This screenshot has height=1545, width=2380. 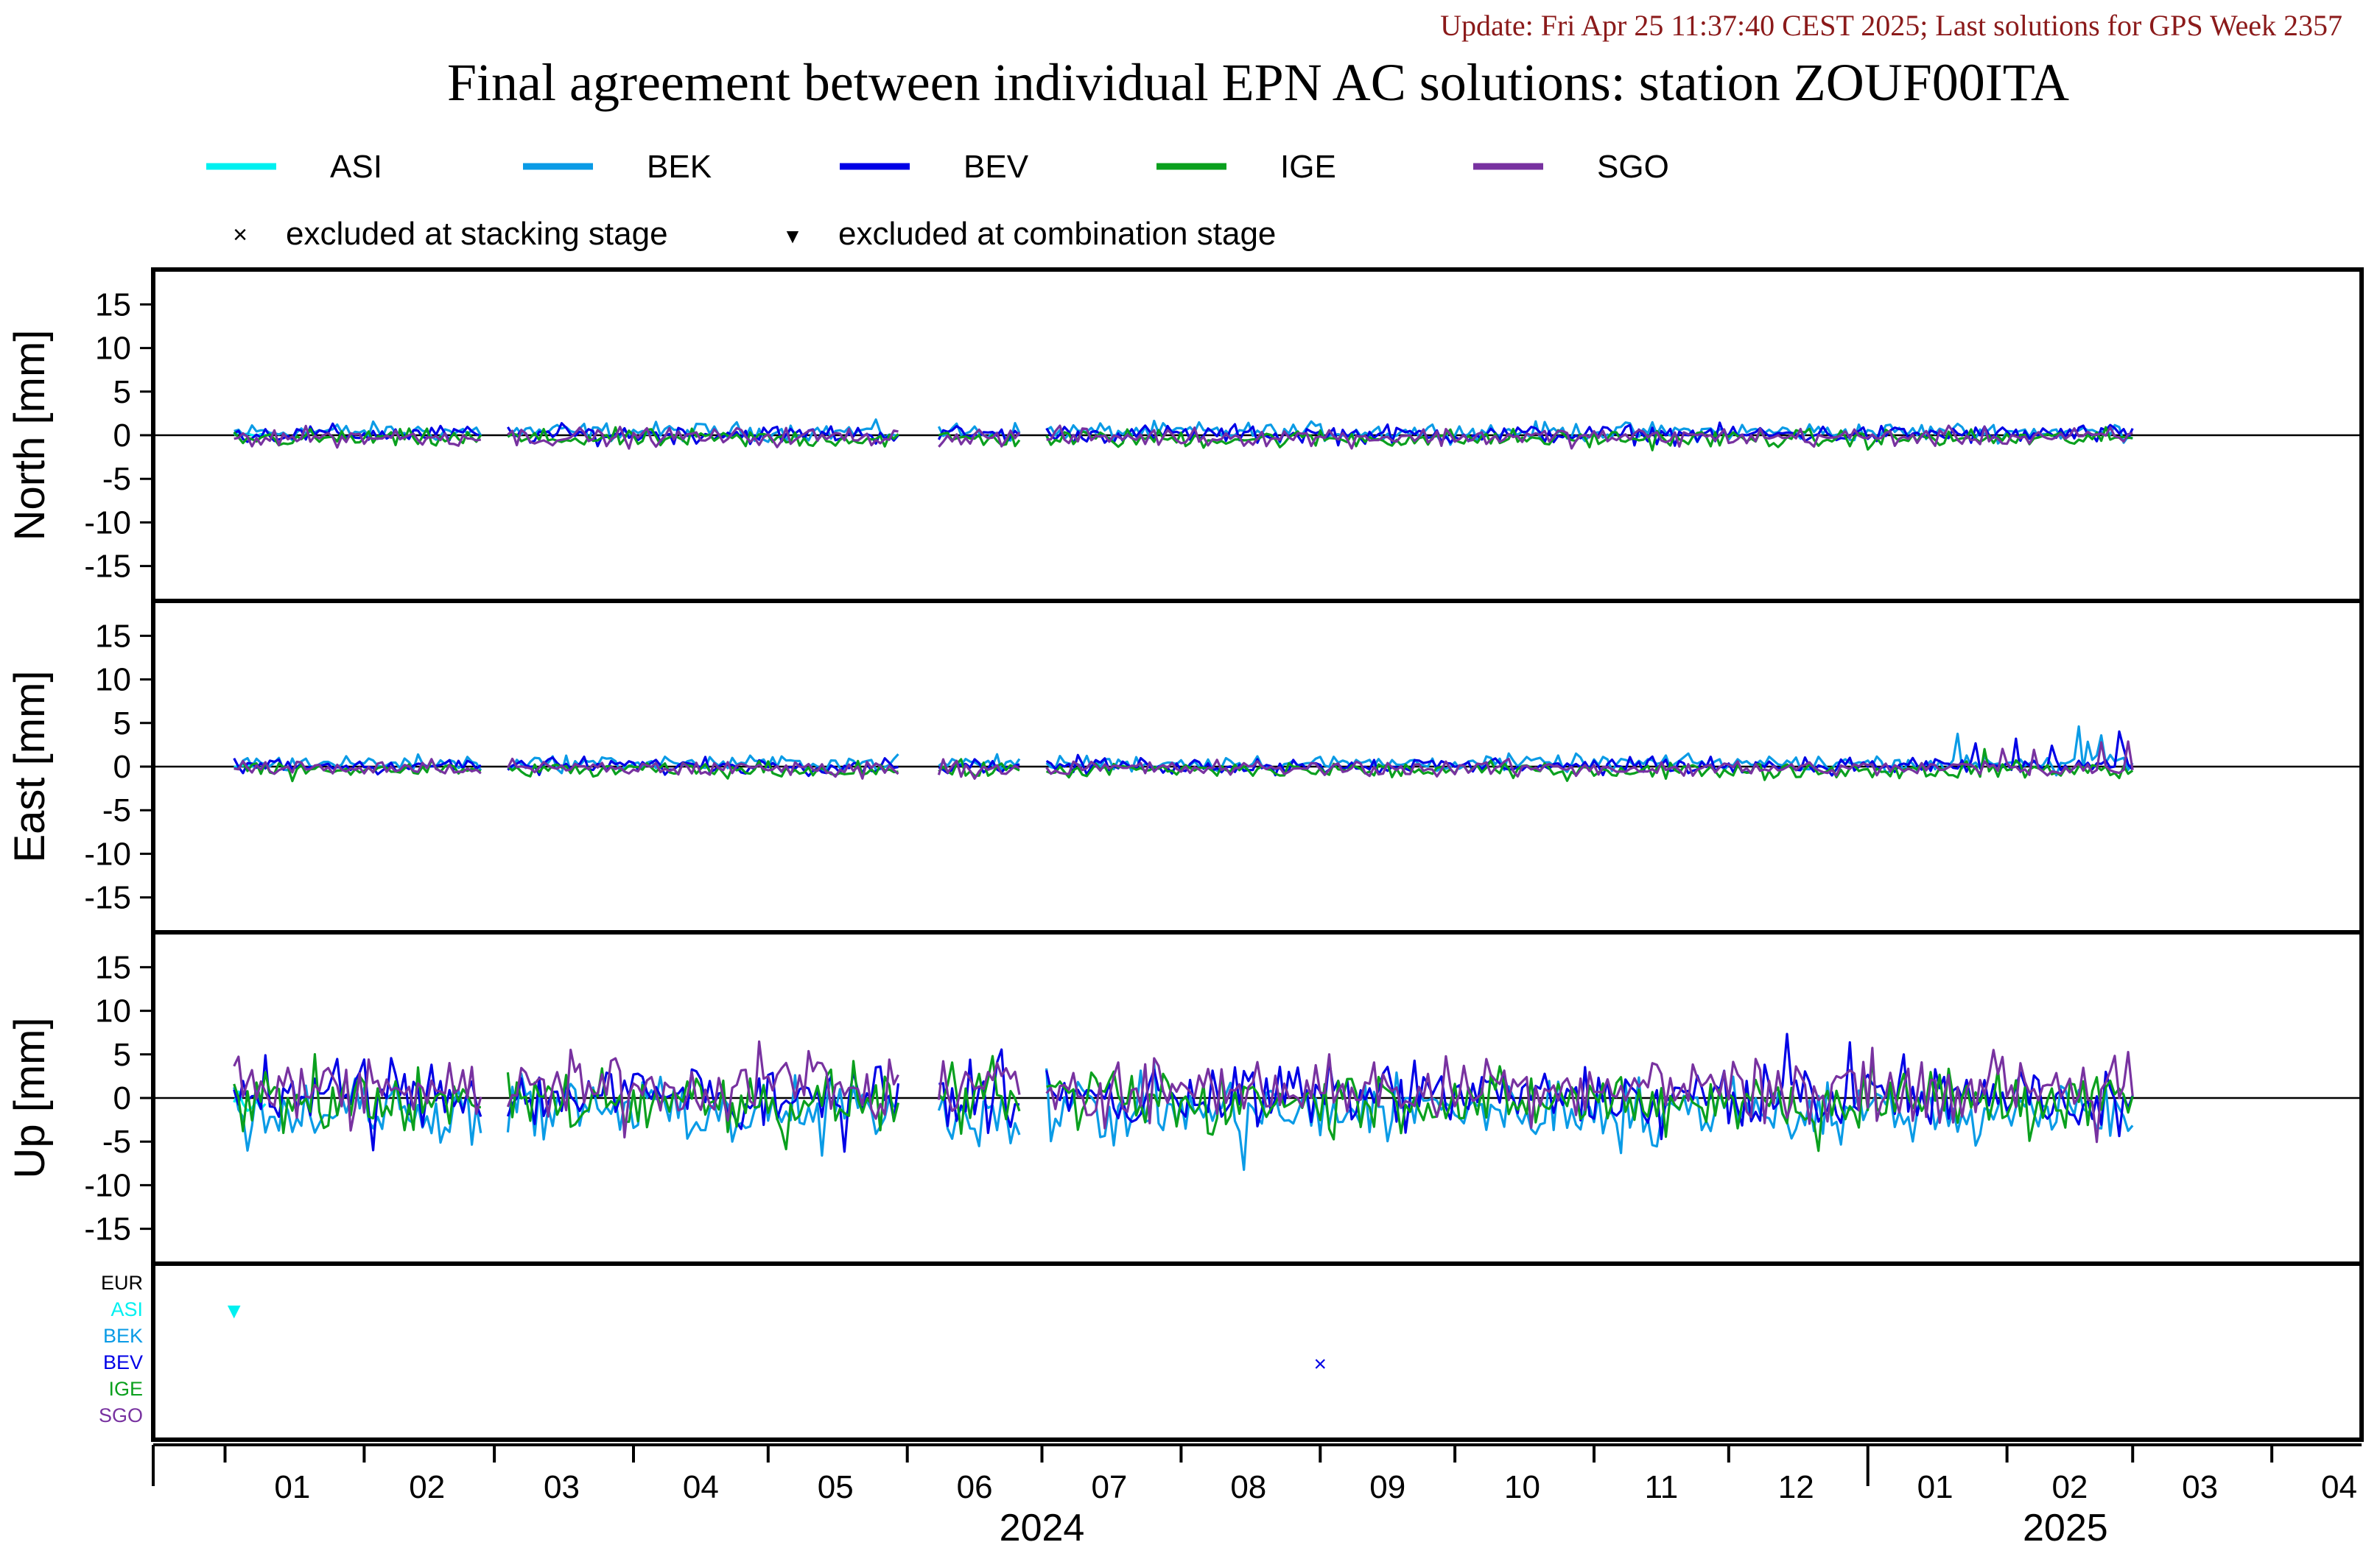 I want to click on exclusion-row-label-eur: EUR, so click(x=122, y=1283).